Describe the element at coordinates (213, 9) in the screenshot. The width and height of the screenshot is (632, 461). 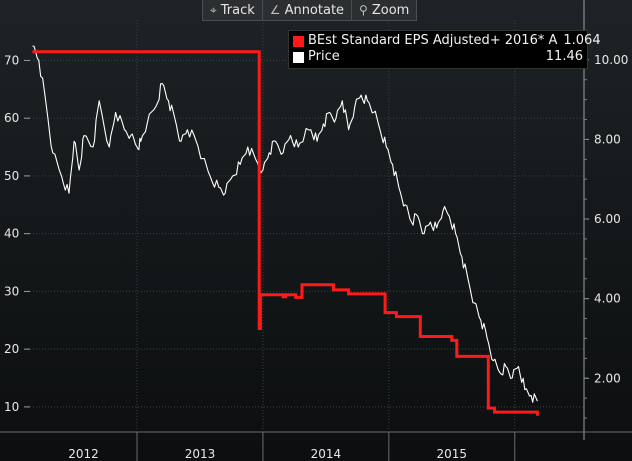
I see `crosshair-icon: ⌖` at that location.